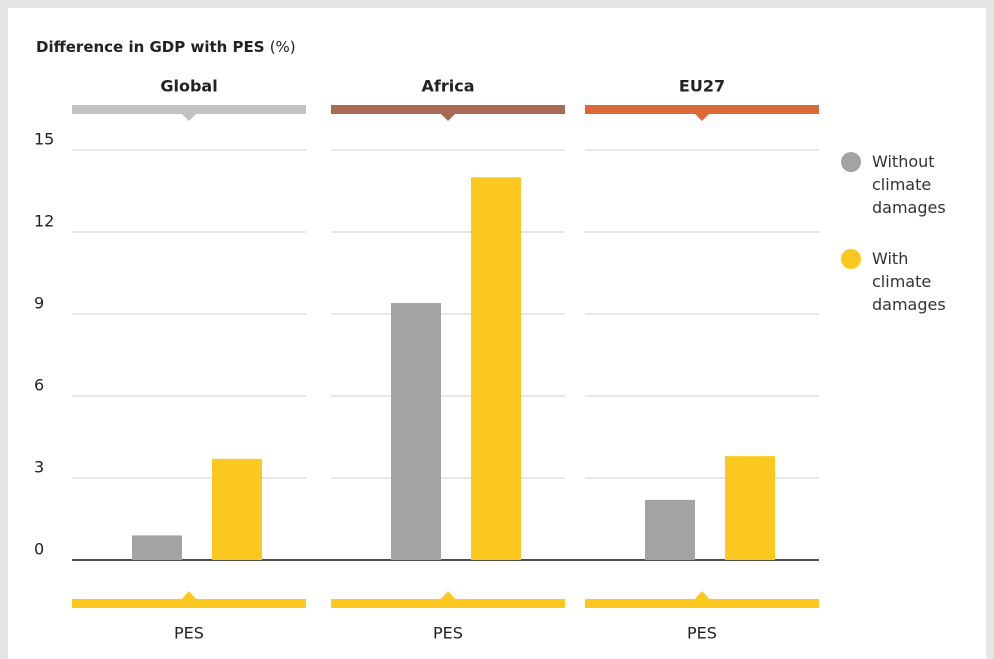 This screenshot has height=659, width=994. What do you see at coordinates (150, 47) in the screenshot?
I see `title-text: Difference in GDP with PES` at bounding box center [150, 47].